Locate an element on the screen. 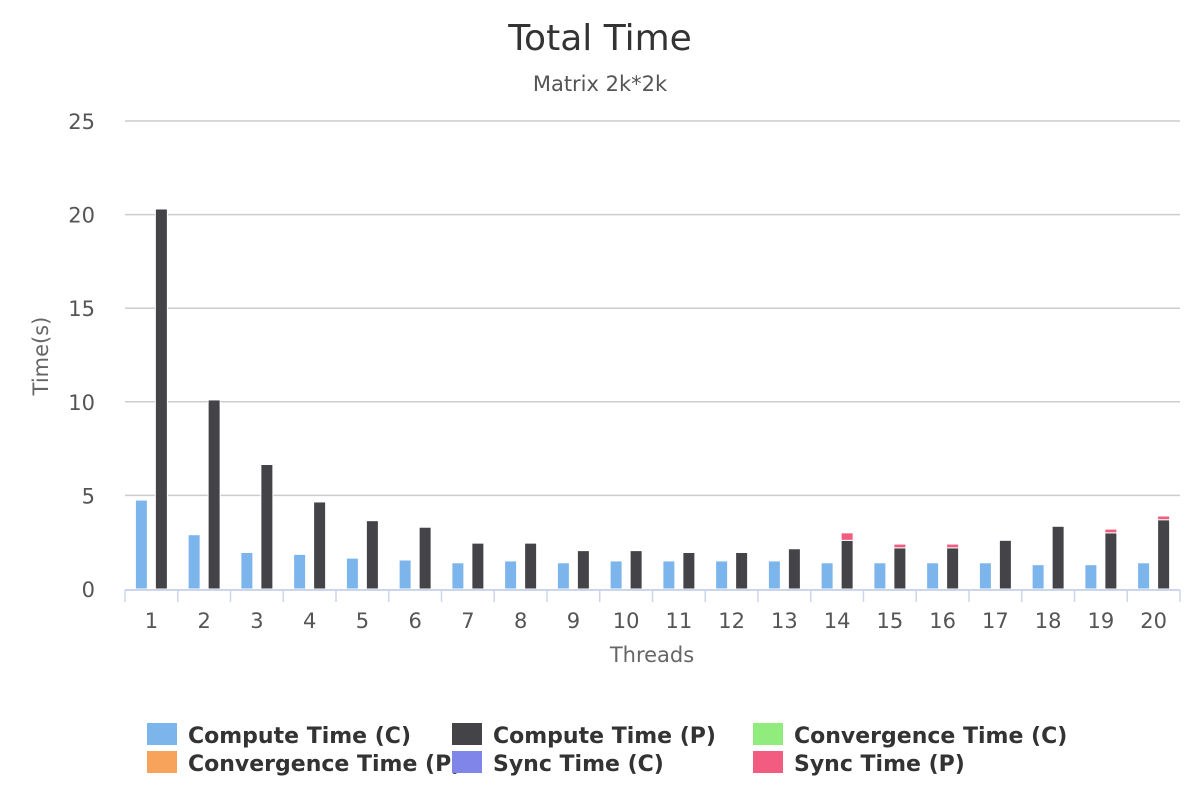 This screenshot has height=804, width=1200. x-tick-label: 4 is located at coordinates (309, 621).